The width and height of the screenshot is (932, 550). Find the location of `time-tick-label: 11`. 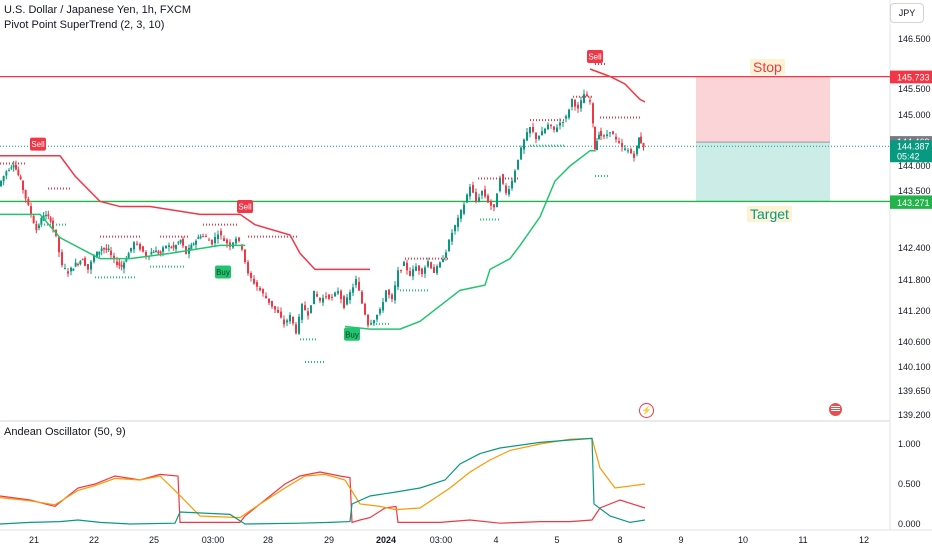

time-tick-label: 11 is located at coordinates (802, 540).